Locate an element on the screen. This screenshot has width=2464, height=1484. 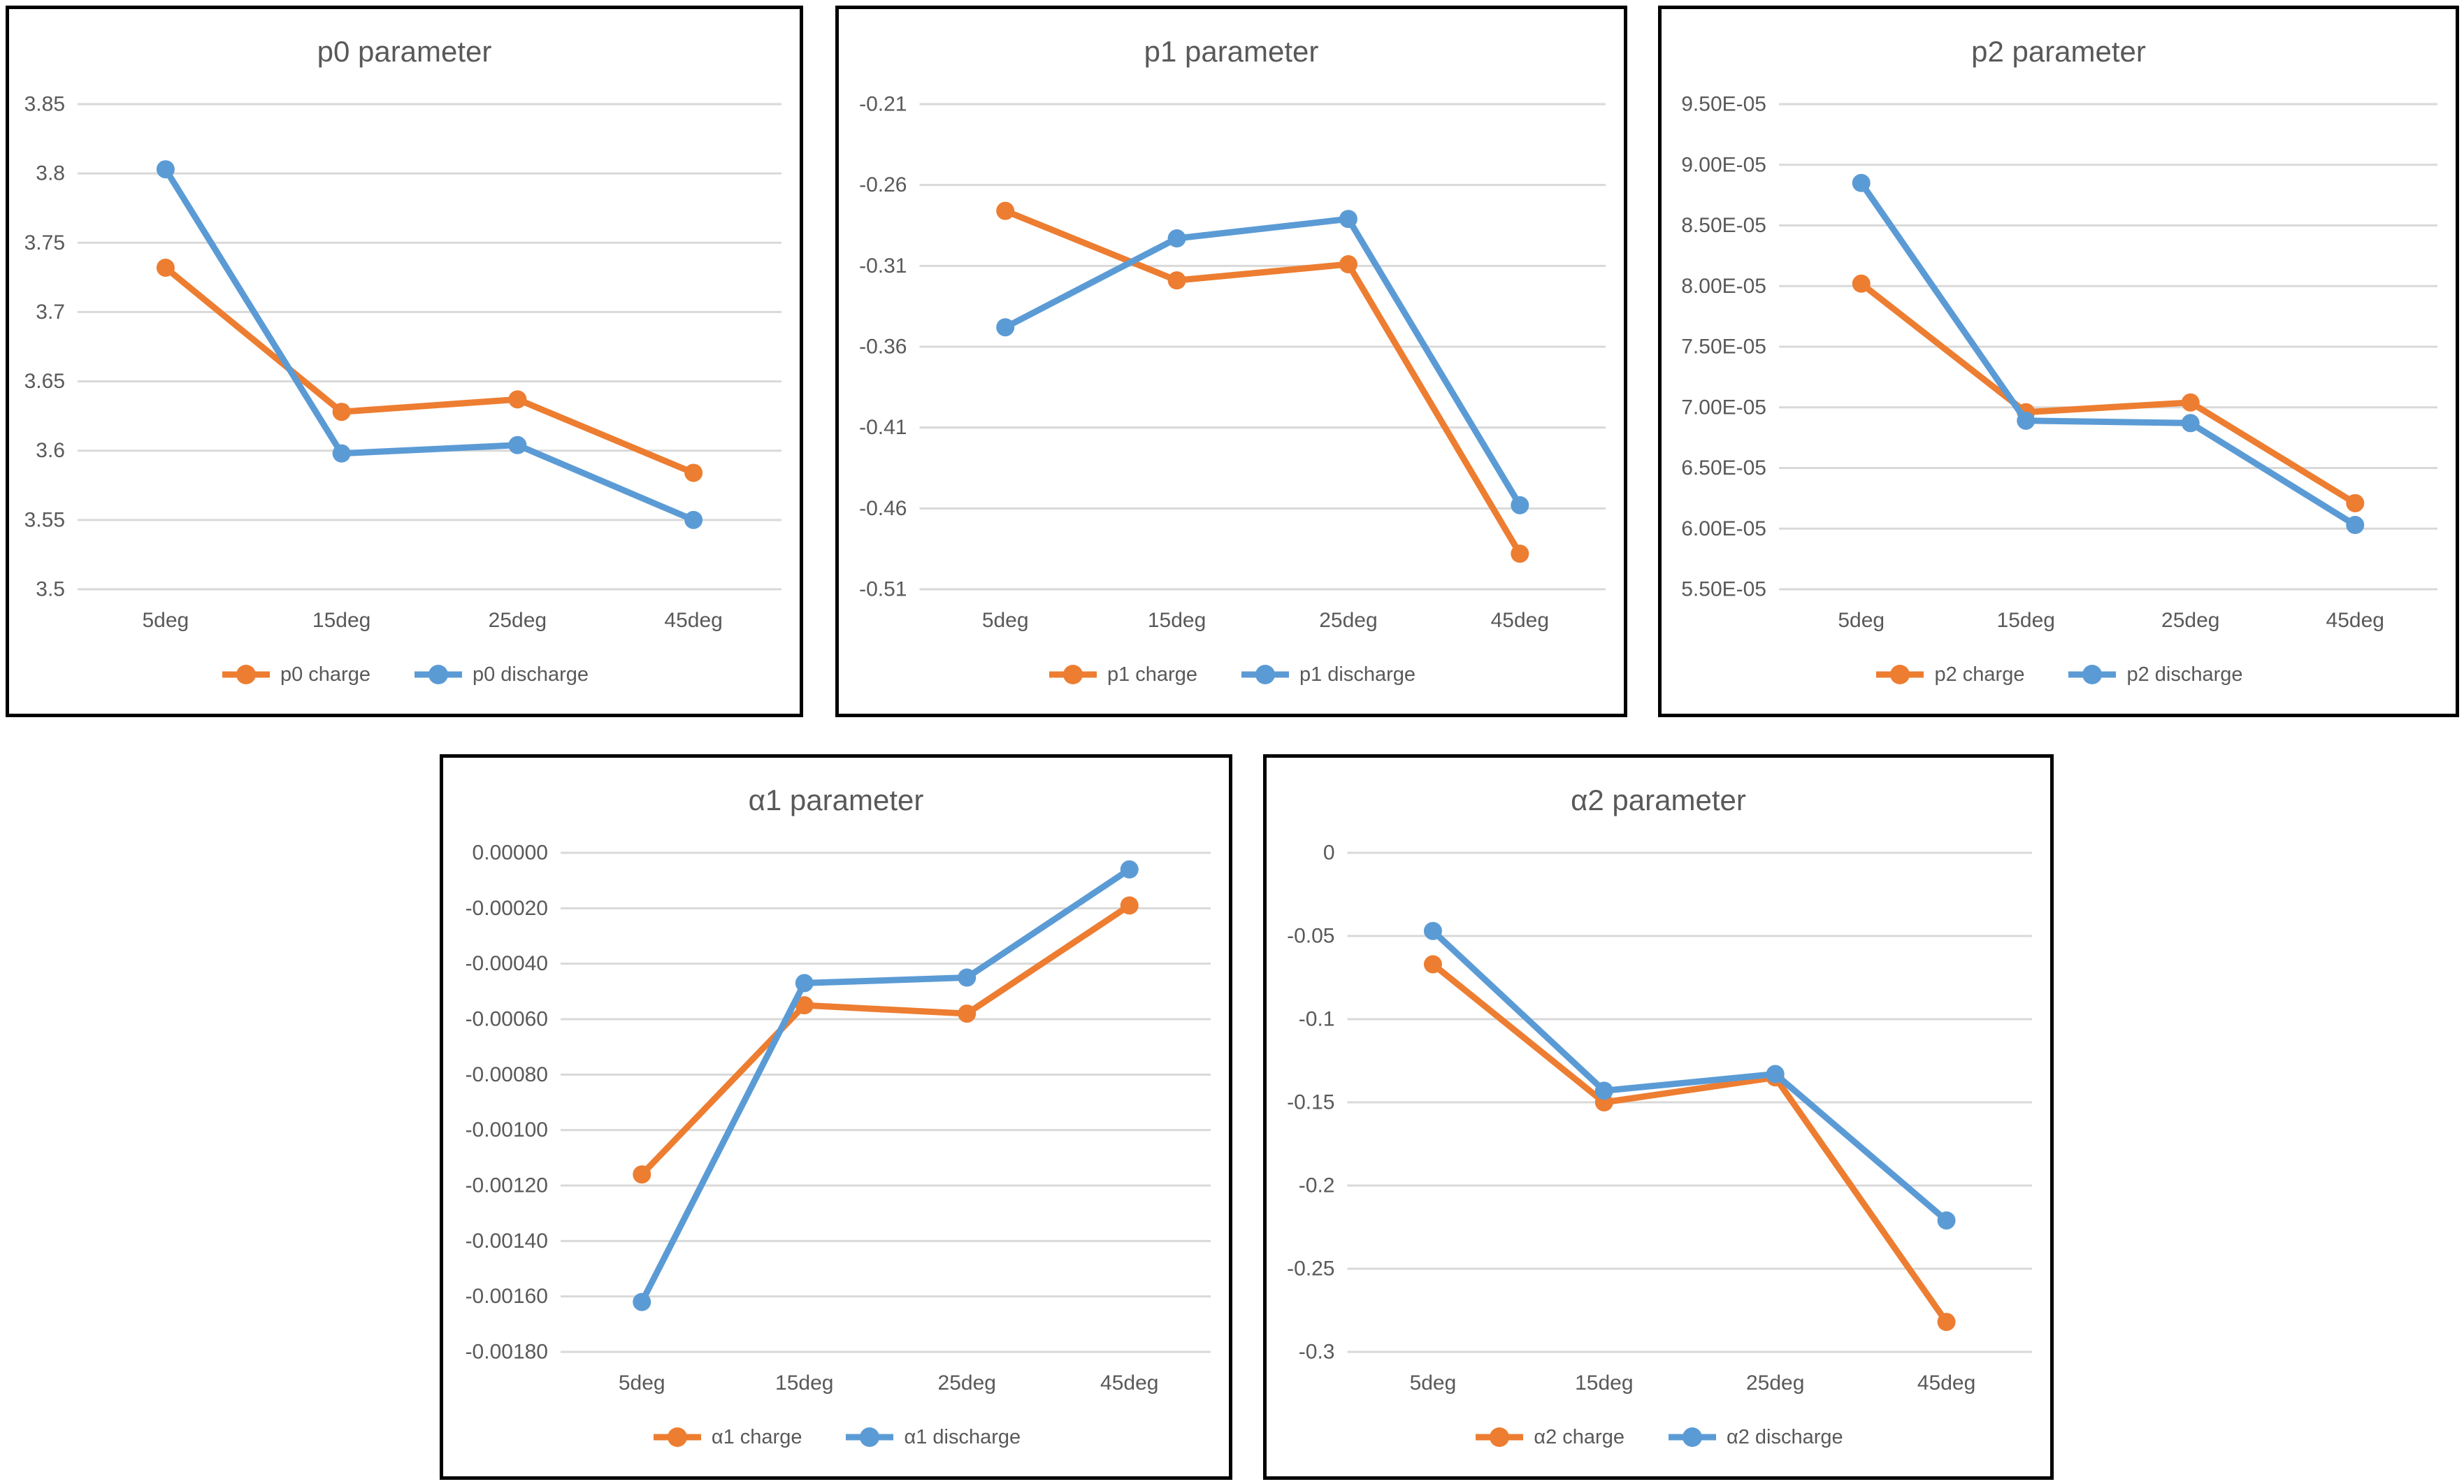
alpha1-chart-title: α1 parameter is located at coordinates (836, 800).